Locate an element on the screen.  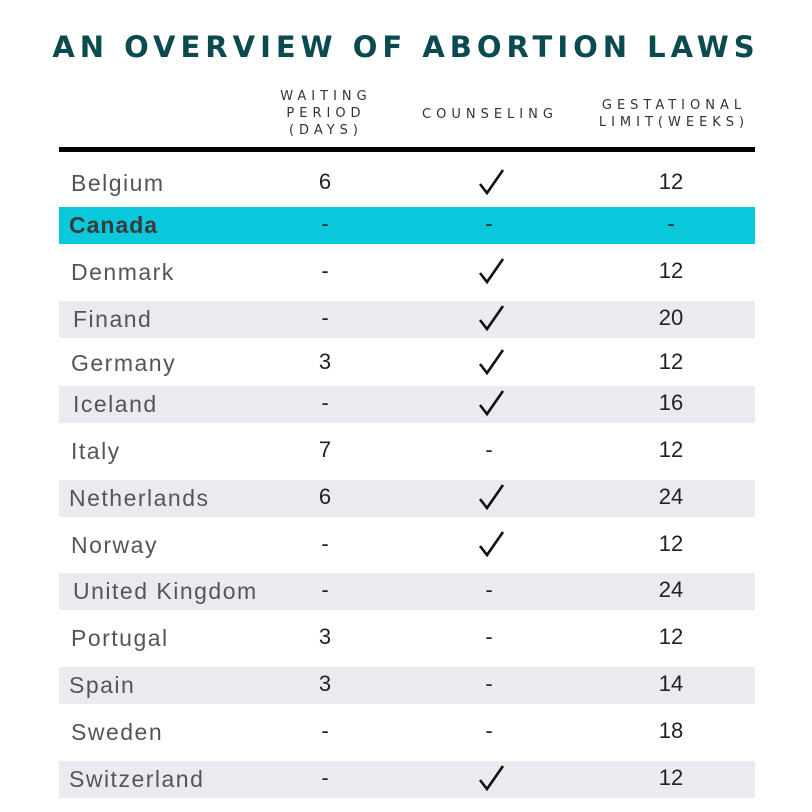
column-header-line: WAITING is located at coordinates (326, 96).